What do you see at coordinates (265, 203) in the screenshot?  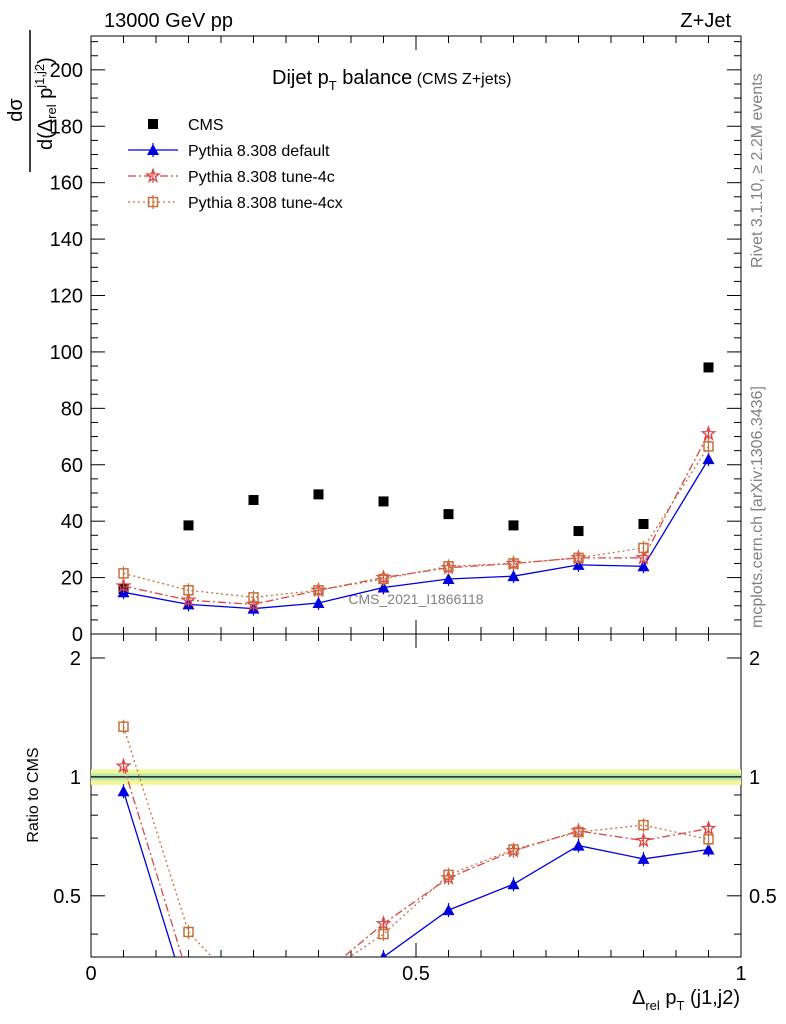 I see `legend-label: Pythia 8.308 tune-4cx` at bounding box center [265, 203].